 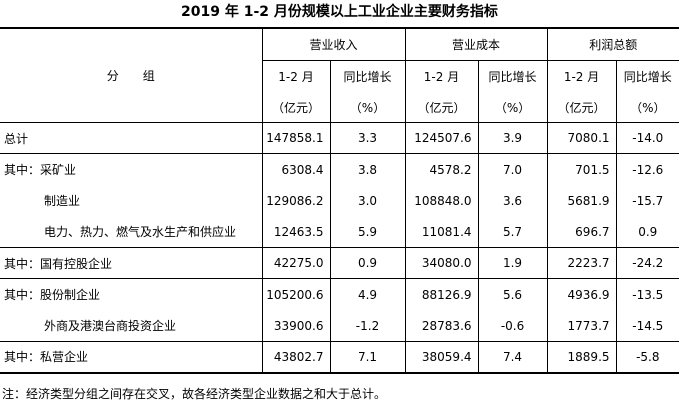 I want to click on profit-growth-cell: -12.6, so click(x=647, y=169).